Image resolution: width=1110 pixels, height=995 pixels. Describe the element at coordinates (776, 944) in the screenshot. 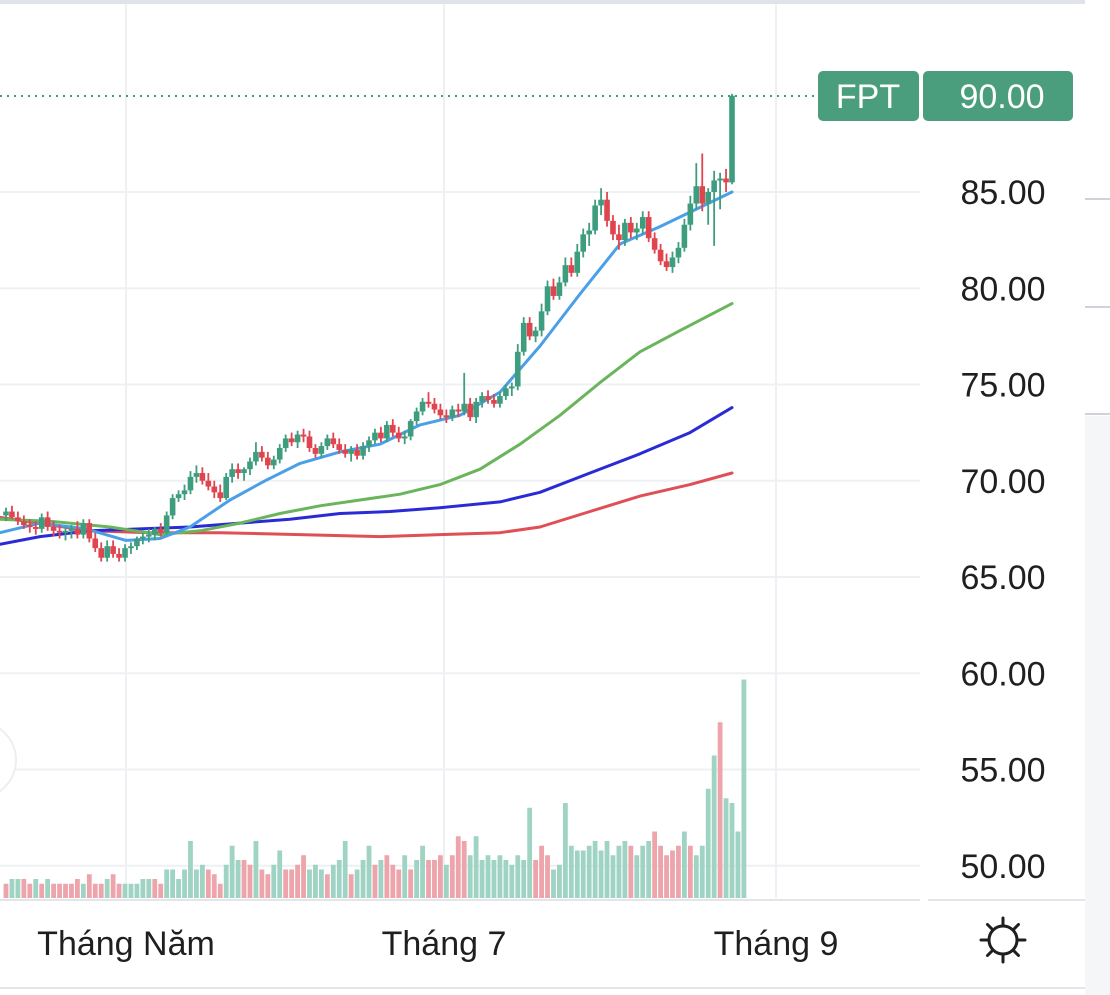

I see `x-tick-label: Tháng 9` at that location.